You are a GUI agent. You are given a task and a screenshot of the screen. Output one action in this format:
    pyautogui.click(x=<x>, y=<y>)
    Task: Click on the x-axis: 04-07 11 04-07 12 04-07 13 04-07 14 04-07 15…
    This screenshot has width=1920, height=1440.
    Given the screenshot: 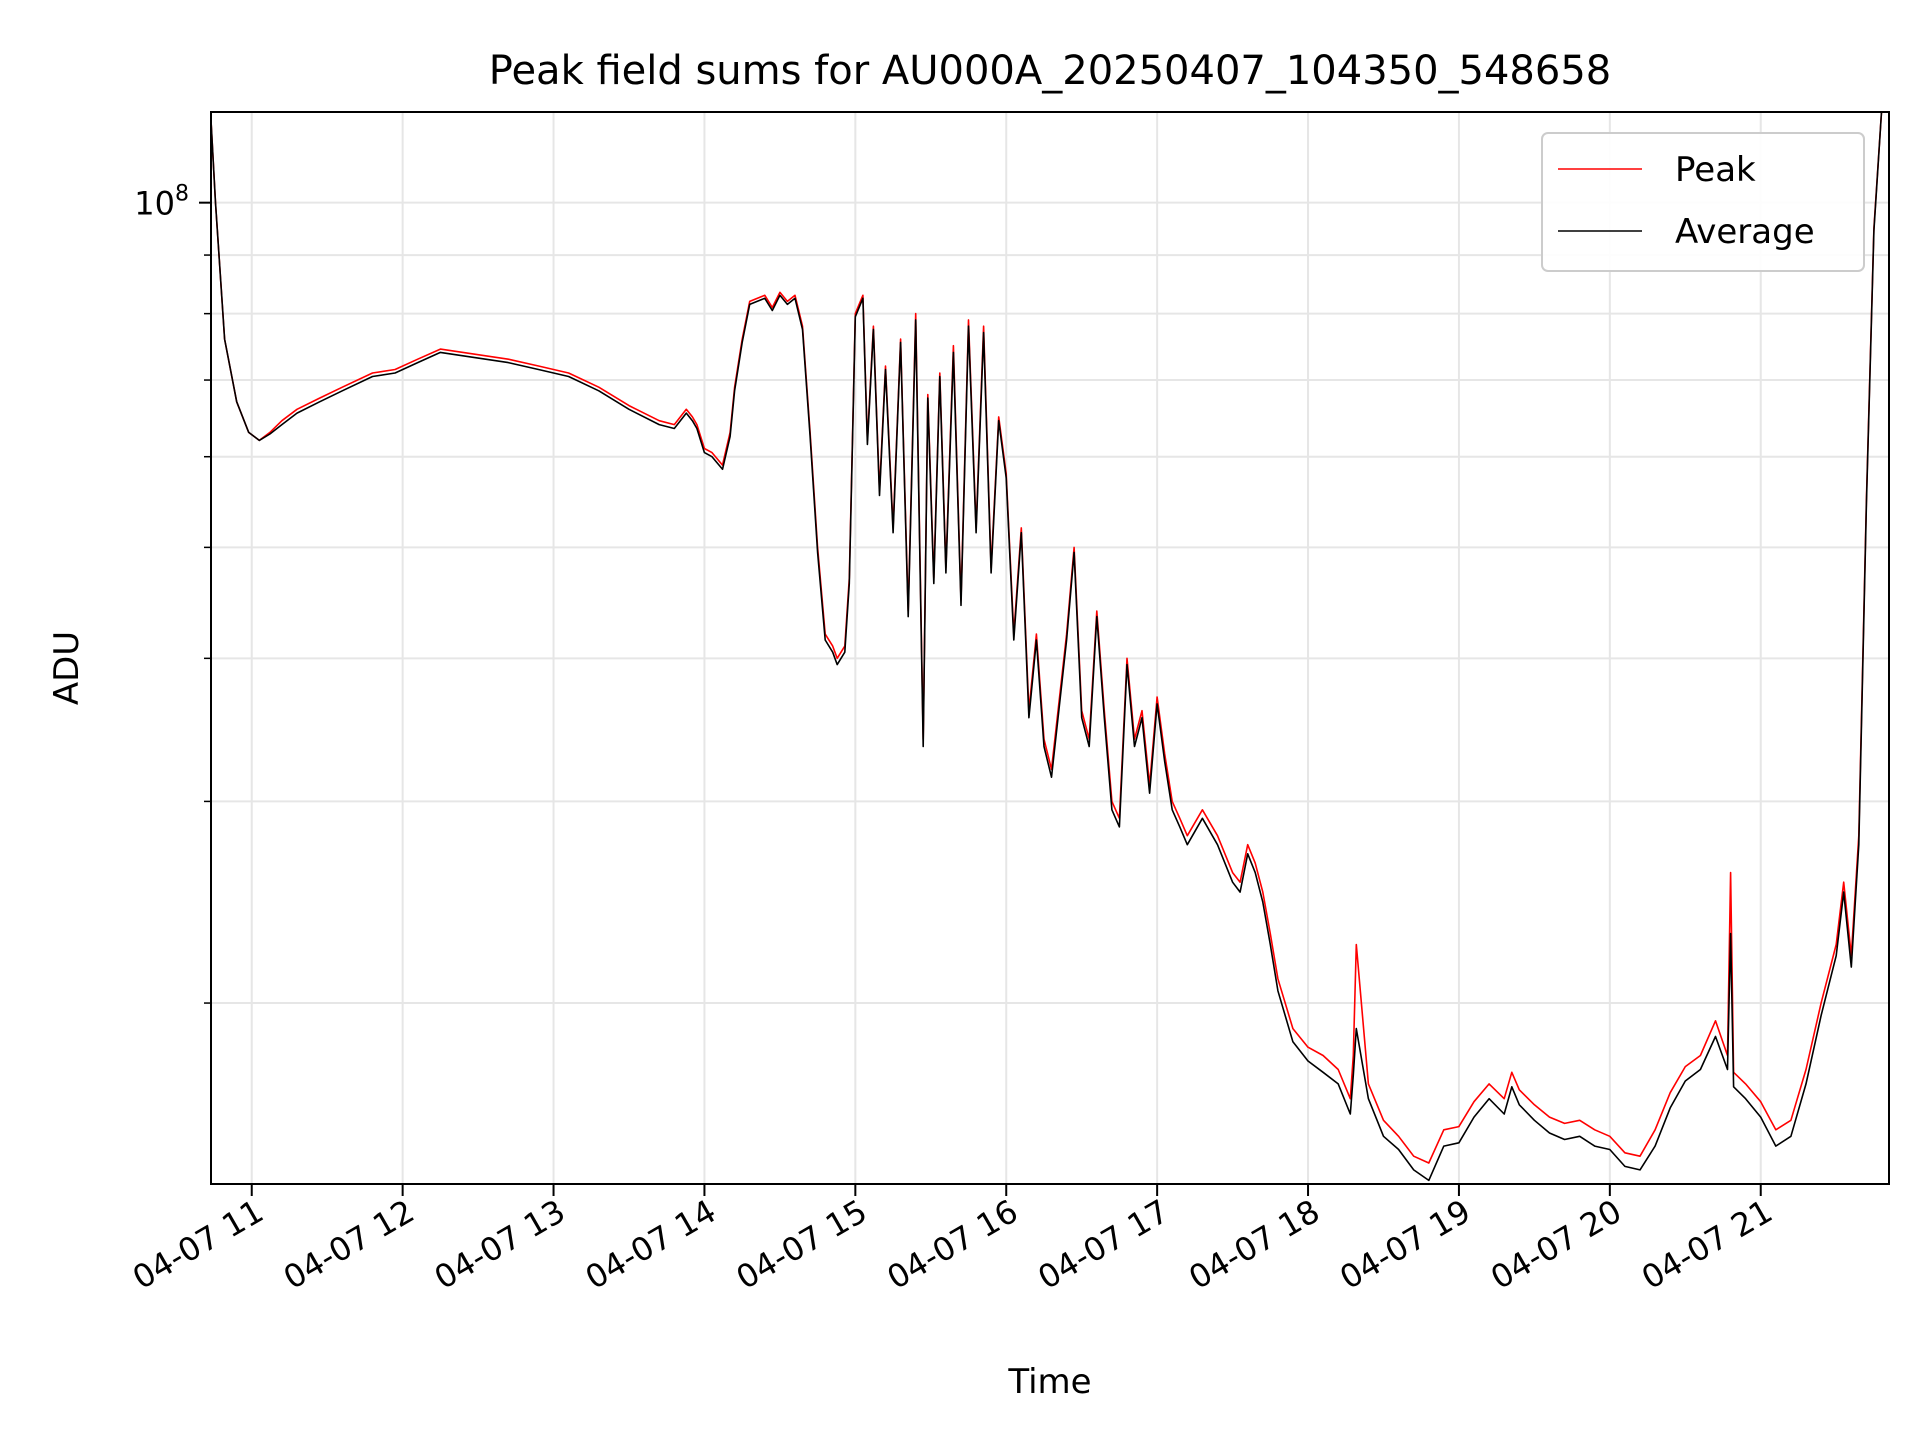 What is the action you would take?
    pyautogui.click(x=952, y=1240)
    